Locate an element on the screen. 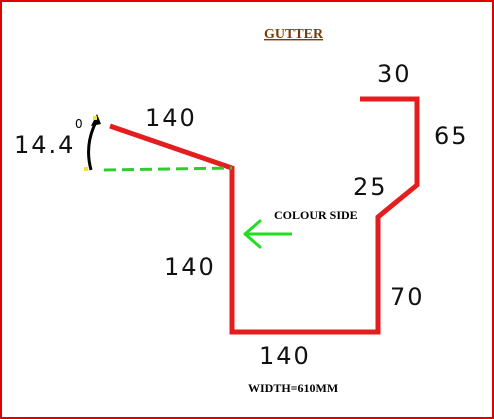  horizontal-reference-line is located at coordinates (168, 169).